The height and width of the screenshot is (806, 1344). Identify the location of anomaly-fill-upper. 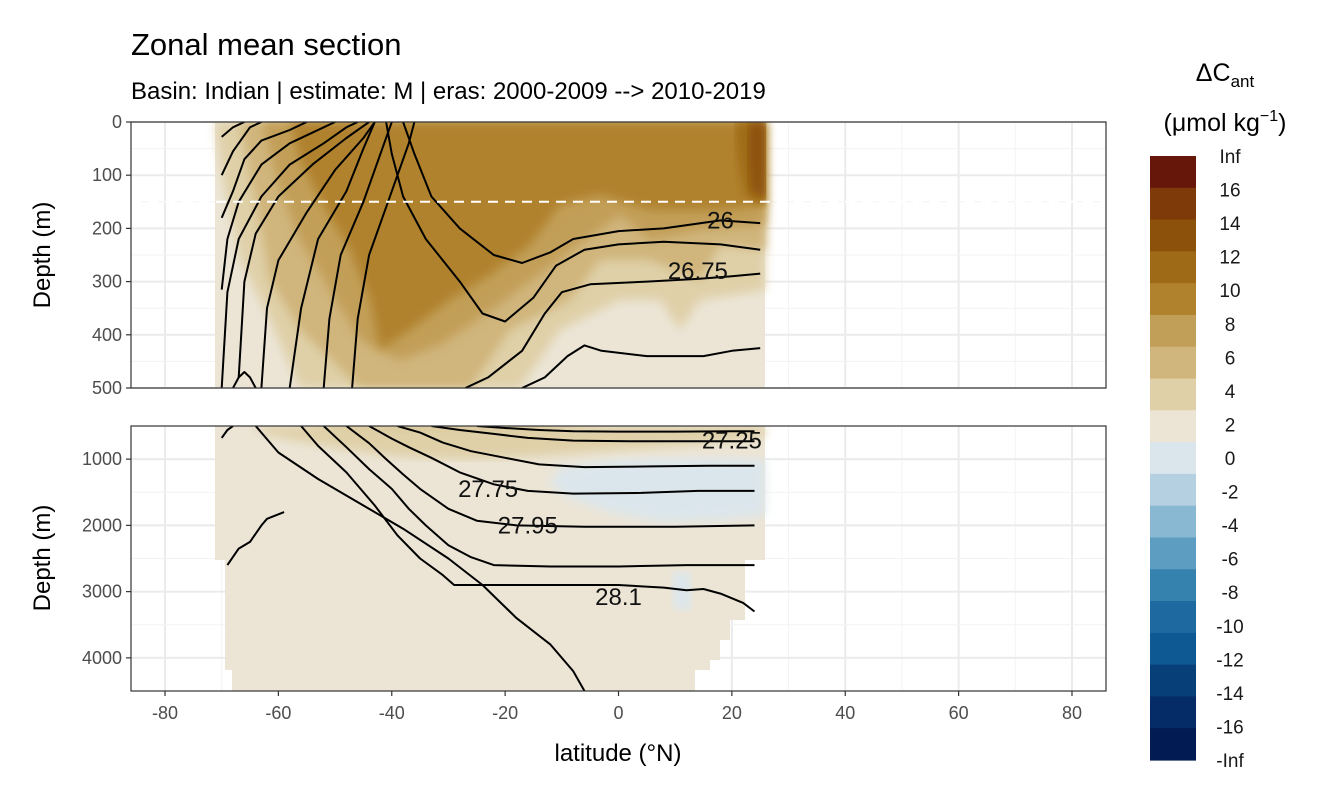
(490, 255).